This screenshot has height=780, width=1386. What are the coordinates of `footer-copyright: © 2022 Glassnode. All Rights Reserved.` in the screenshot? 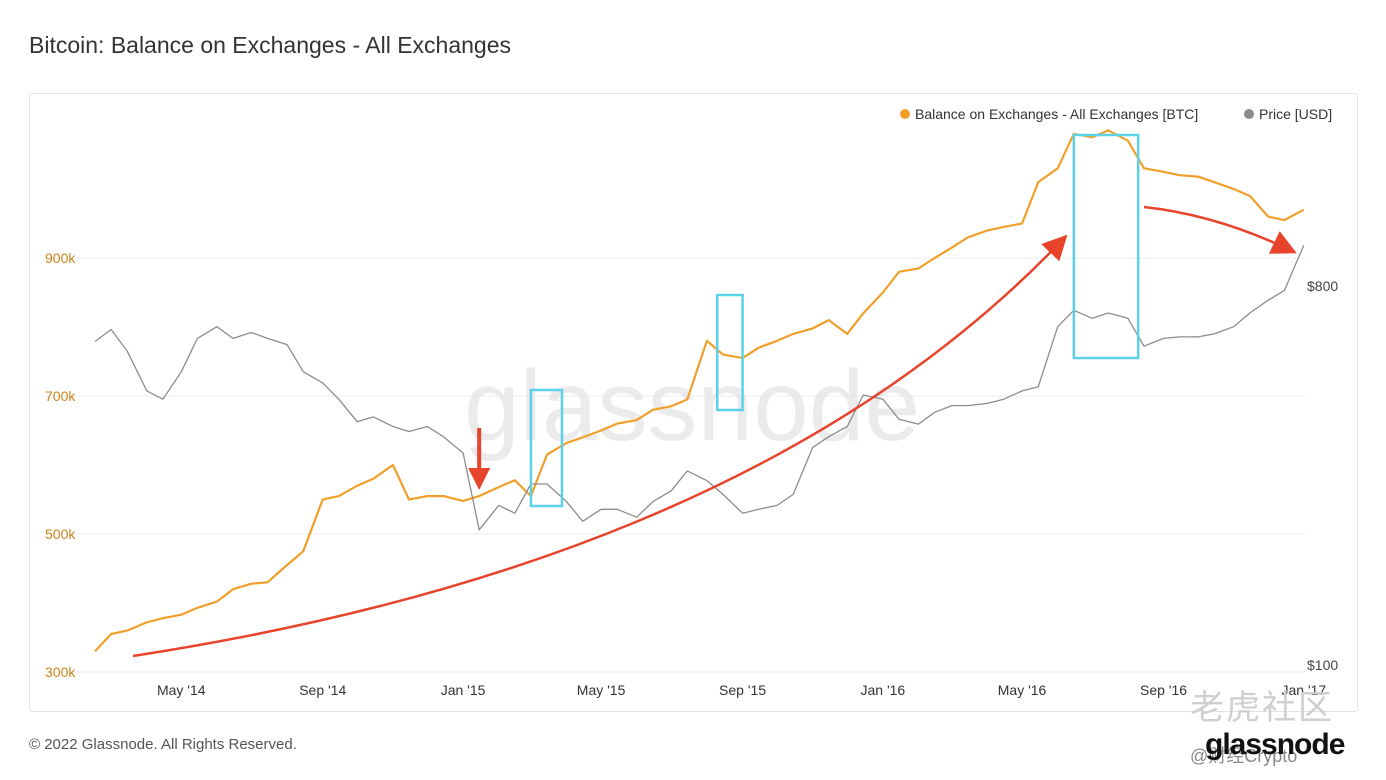 It's located at (163, 744).